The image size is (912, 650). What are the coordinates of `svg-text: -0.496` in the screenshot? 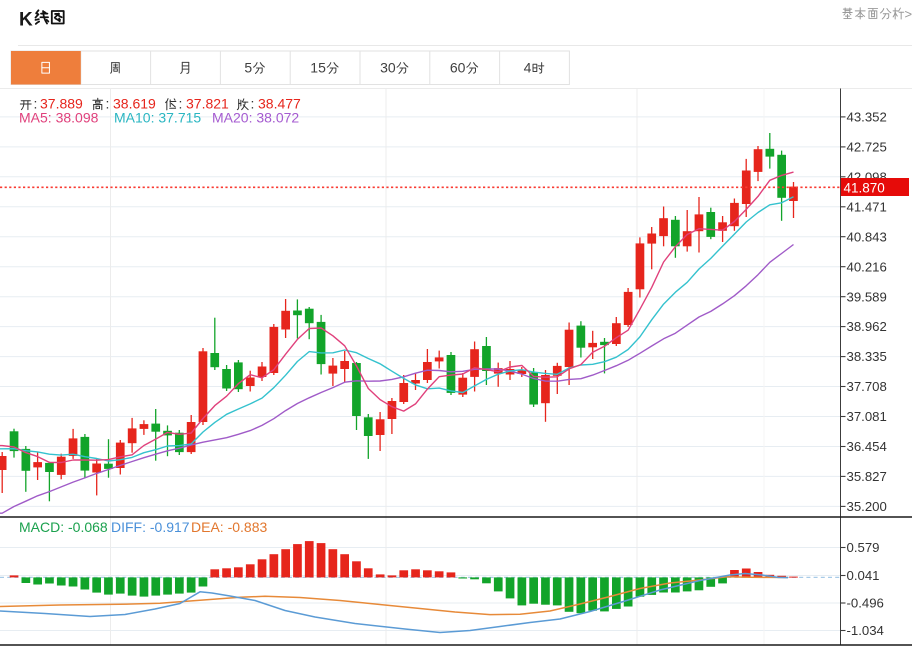 It's located at (865, 603).